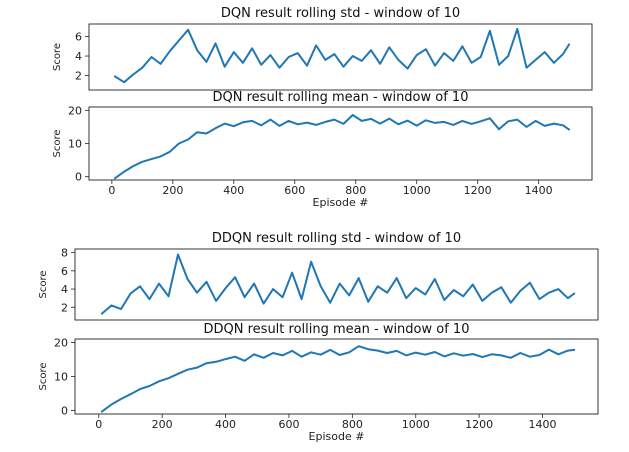 This screenshot has height=452, width=629. I want to click on chart-title: DDQN result rolling std - window of 10, so click(336, 238).